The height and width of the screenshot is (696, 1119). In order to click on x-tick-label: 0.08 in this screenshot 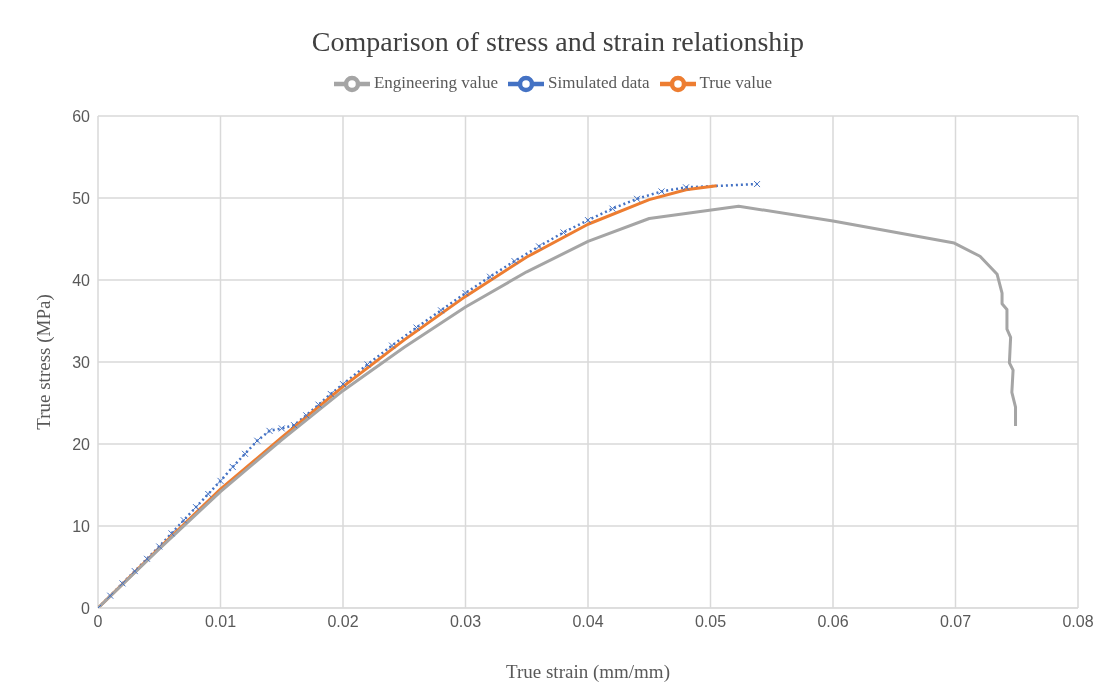, I will do `click(1078, 622)`.